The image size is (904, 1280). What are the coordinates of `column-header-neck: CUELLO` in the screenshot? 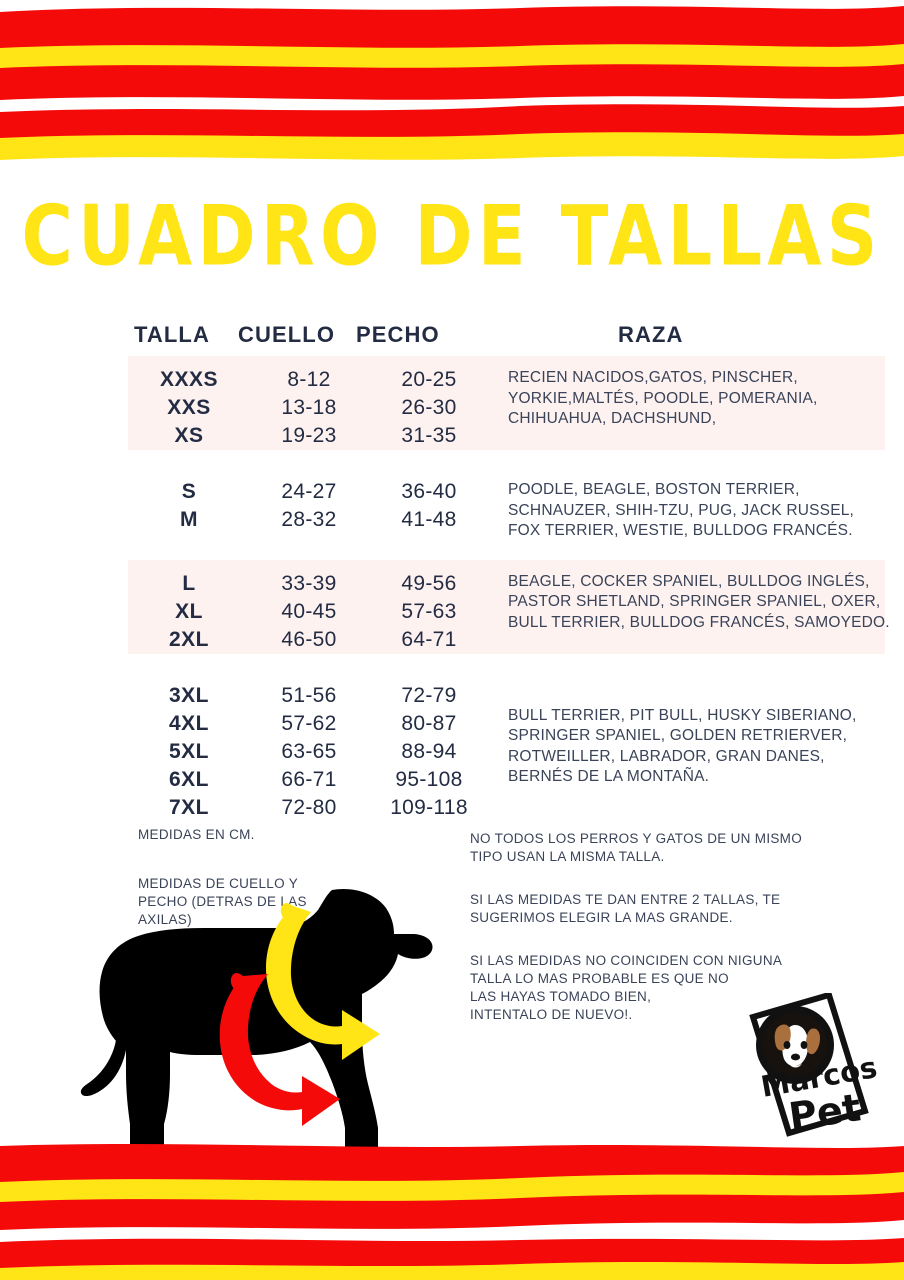 It's located at (287, 334).